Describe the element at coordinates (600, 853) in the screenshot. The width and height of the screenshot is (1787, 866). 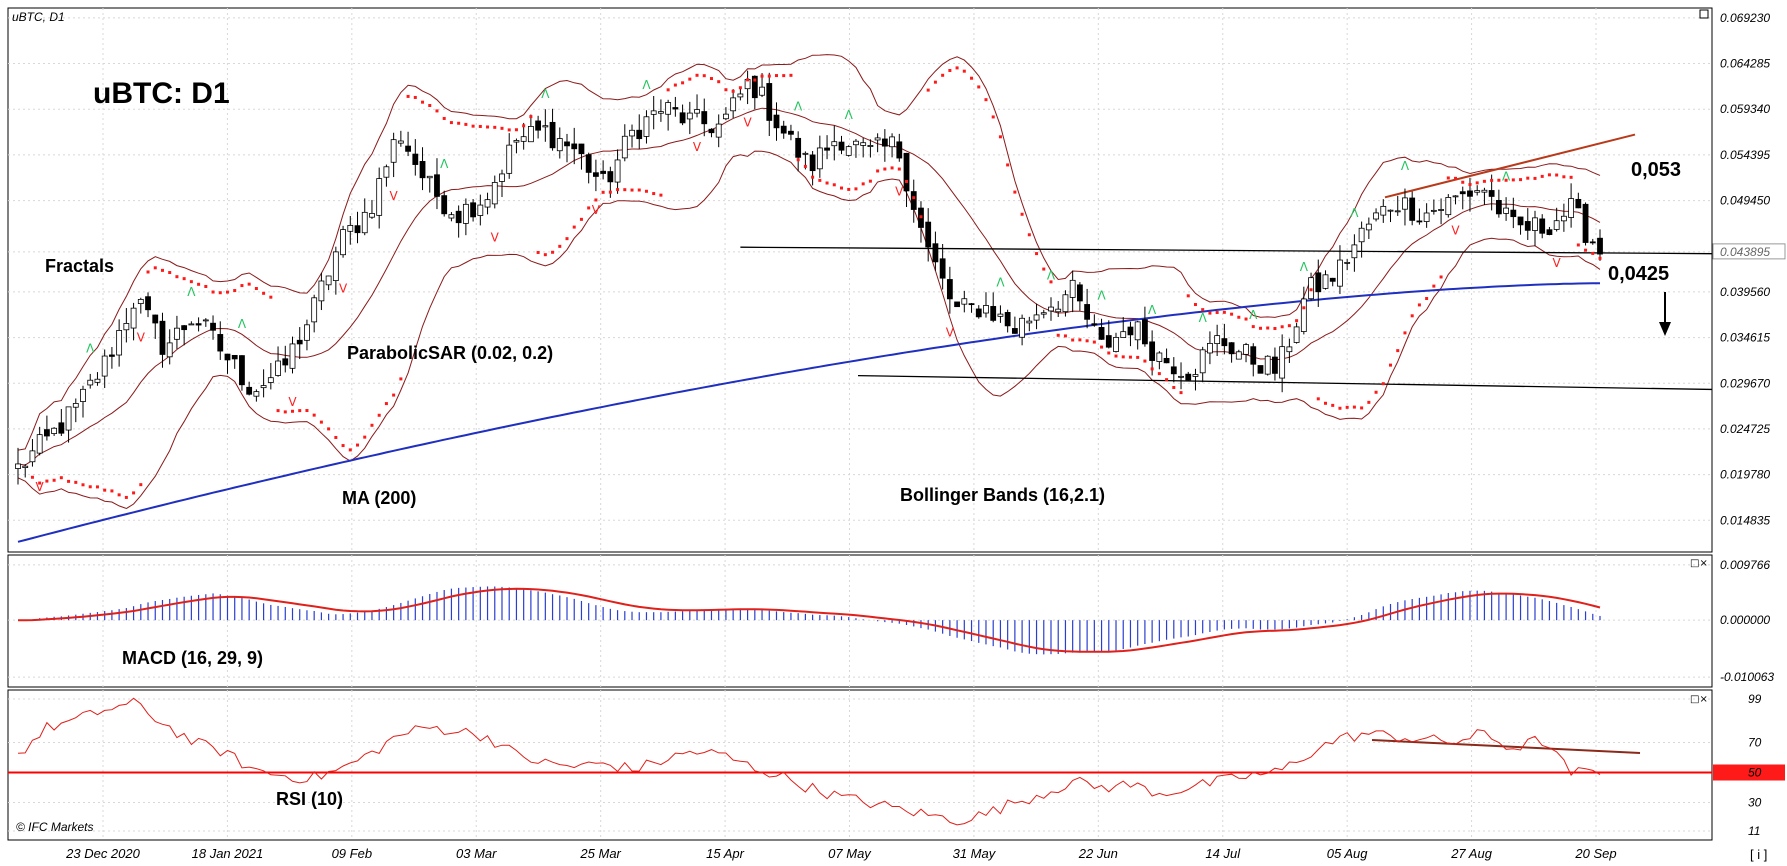
I see `x-tick-label: 25 Mar` at that location.